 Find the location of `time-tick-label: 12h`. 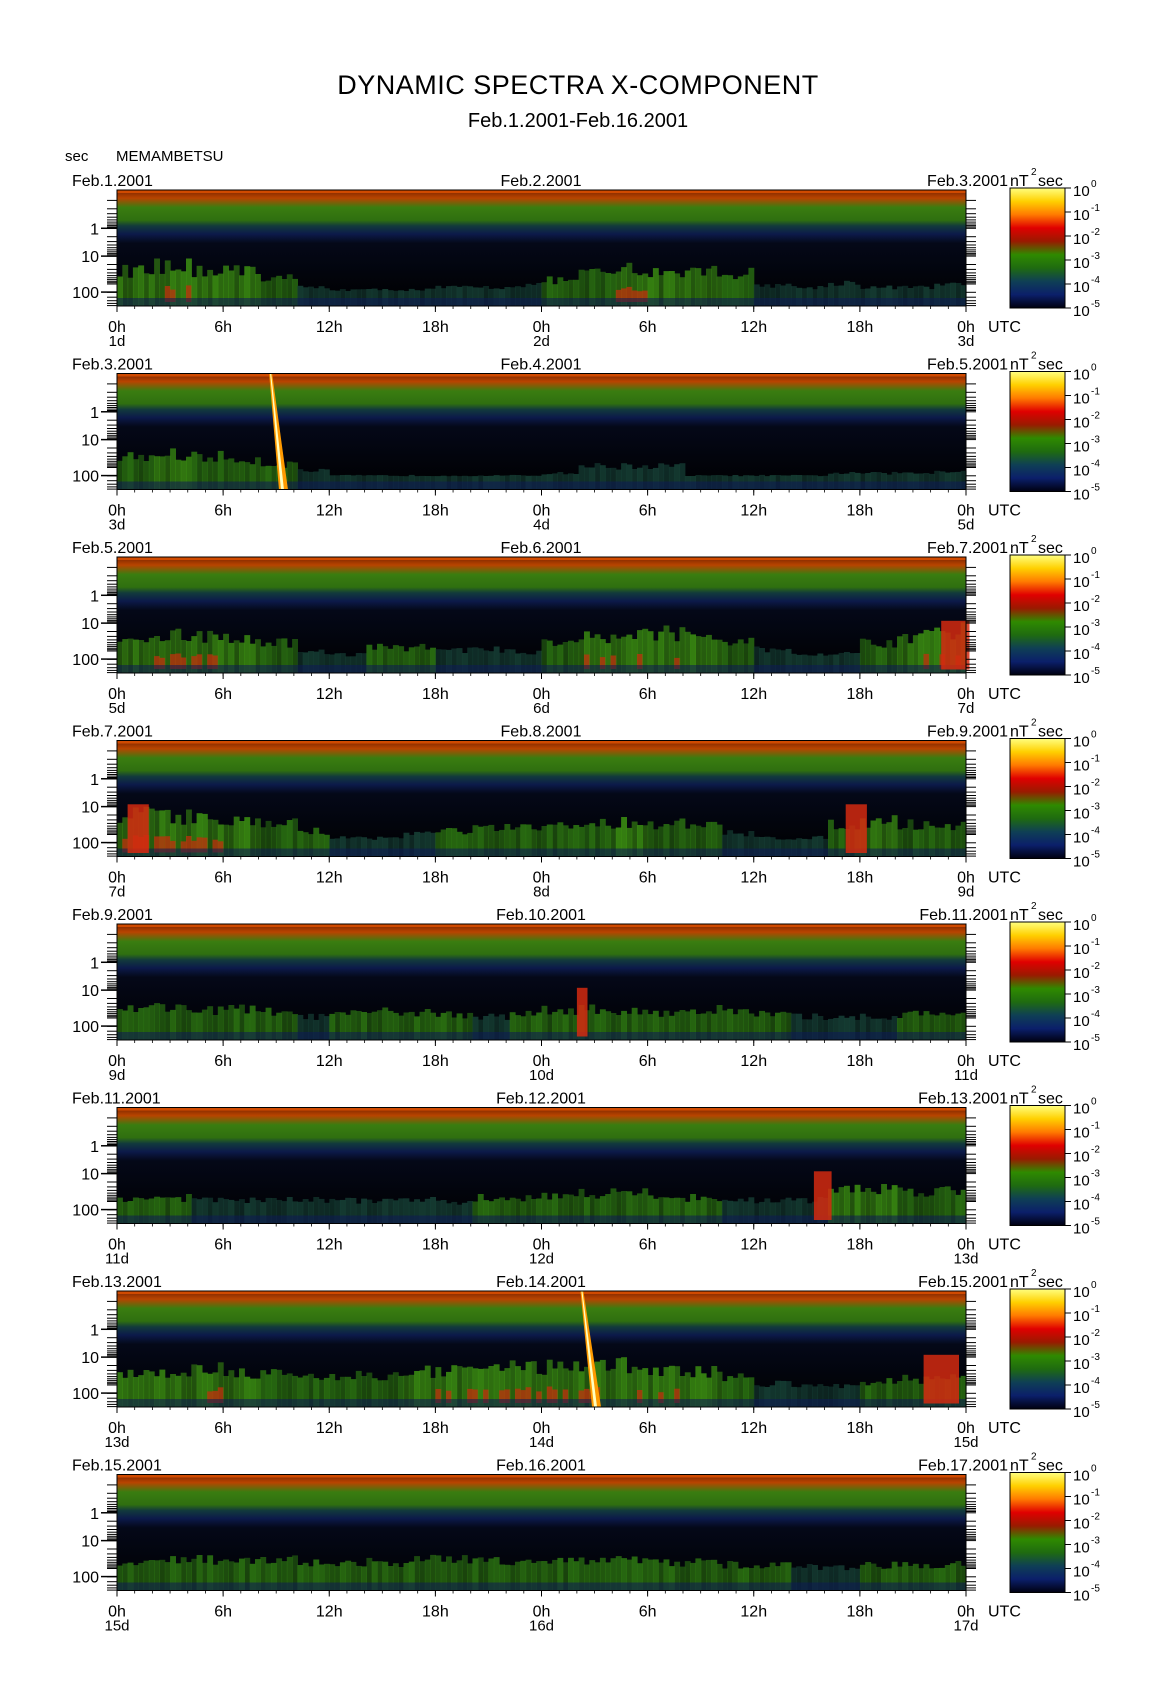

time-tick-label: 12h is located at coordinates (753, 1612).